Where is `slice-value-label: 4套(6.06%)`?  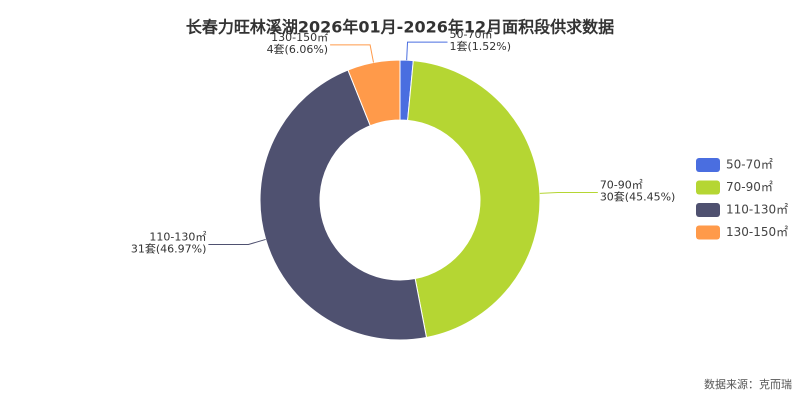 slice-value-label: 4套(6.06%) is located at coordinates (298, 49).